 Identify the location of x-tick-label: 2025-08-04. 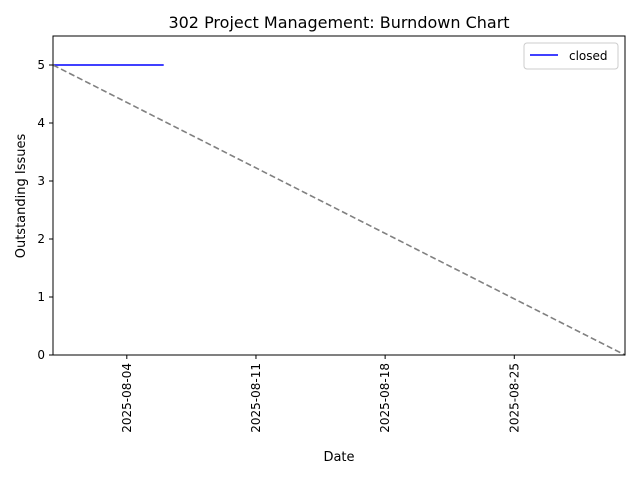
(127, 398).